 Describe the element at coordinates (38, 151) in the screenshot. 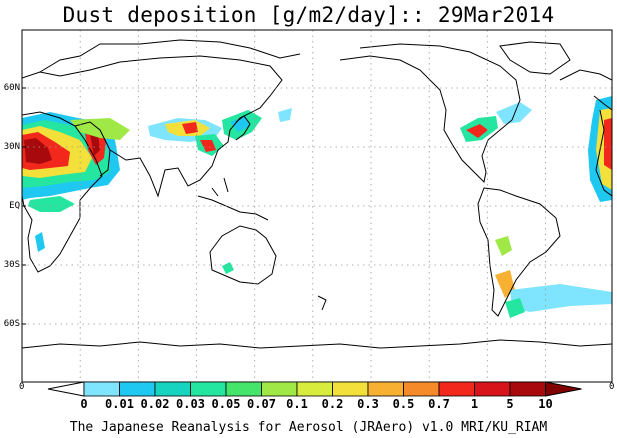

I see `dust-region-sahara-peak` at that location.